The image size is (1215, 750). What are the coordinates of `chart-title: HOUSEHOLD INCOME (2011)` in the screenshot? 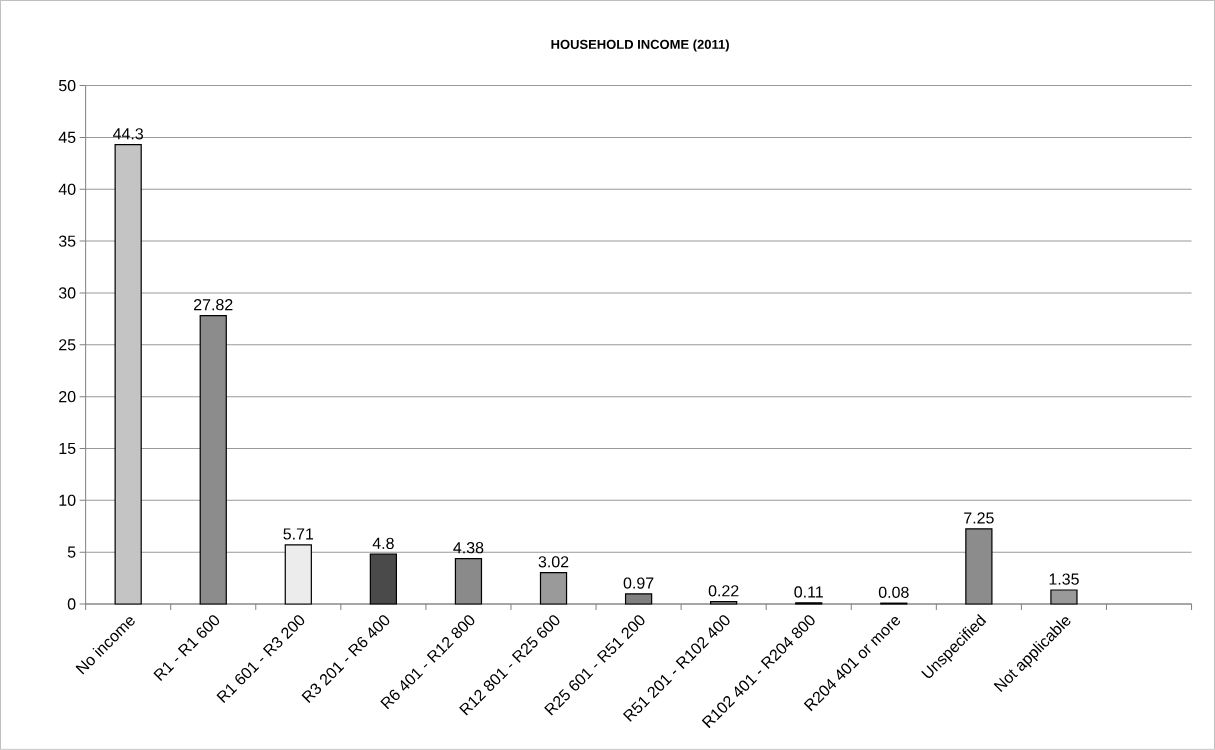 It's located at (640, 45).